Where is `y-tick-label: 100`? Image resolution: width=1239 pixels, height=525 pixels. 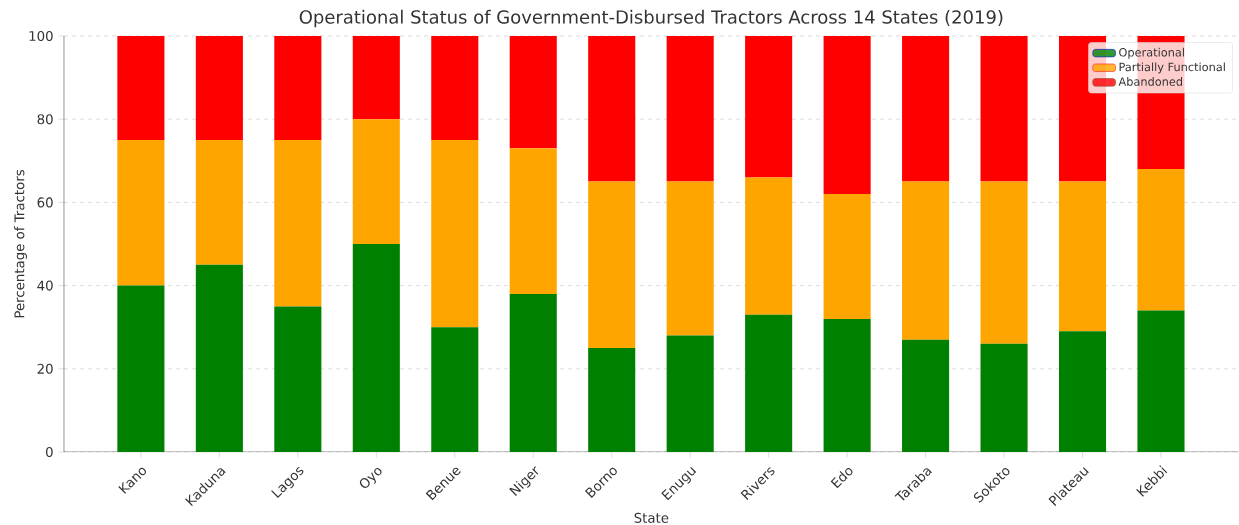 y-tick-label: 100 is located at coordinates (41, 36).